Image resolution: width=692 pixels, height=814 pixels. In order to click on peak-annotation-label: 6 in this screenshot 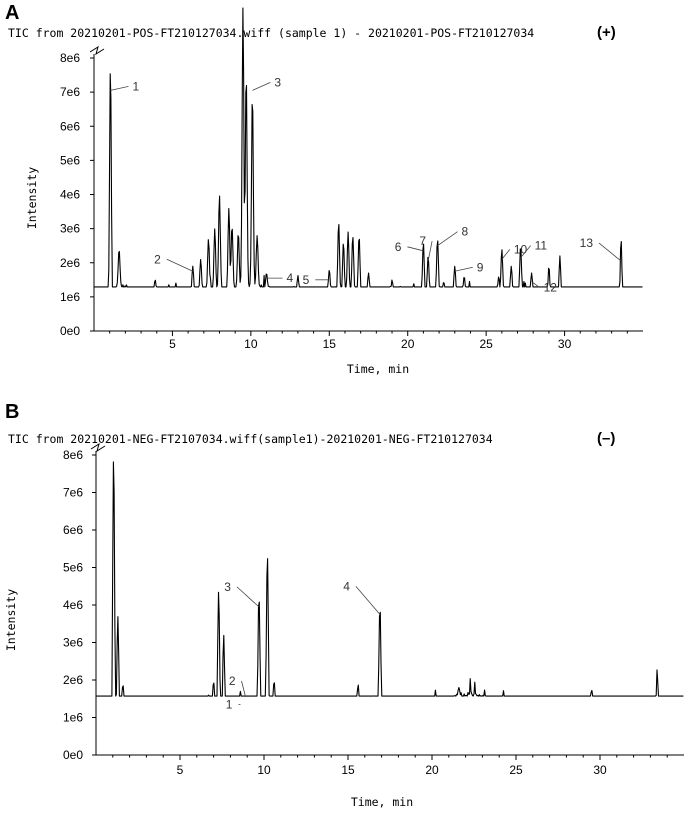, I will do `click(398, 247)`.